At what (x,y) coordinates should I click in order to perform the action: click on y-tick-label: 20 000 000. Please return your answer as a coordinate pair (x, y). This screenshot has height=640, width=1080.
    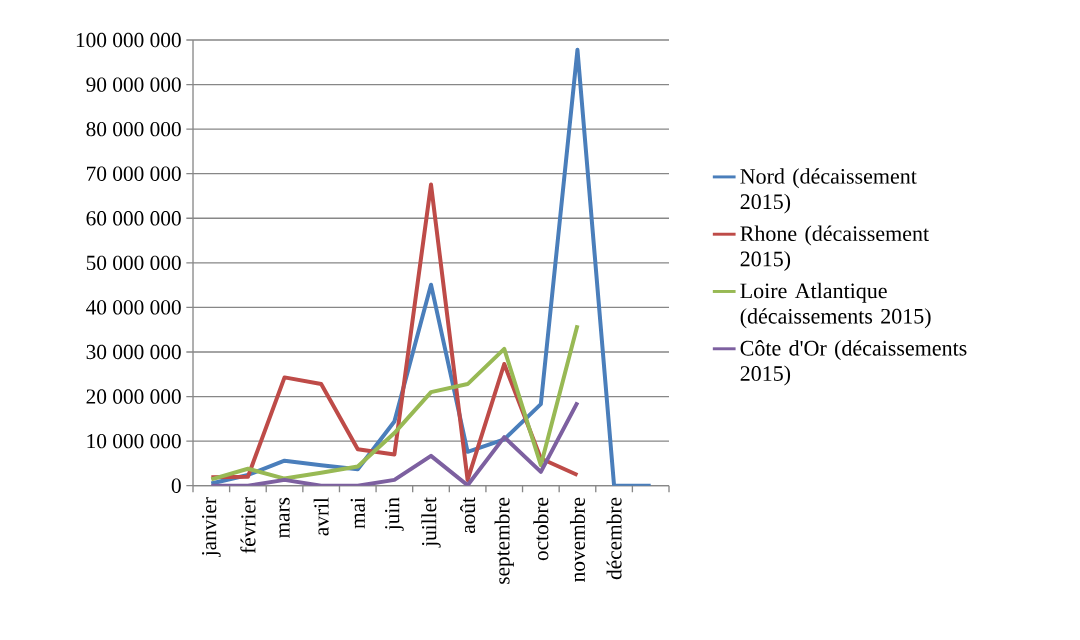
    Looking at the image, I should click on (133, 396).